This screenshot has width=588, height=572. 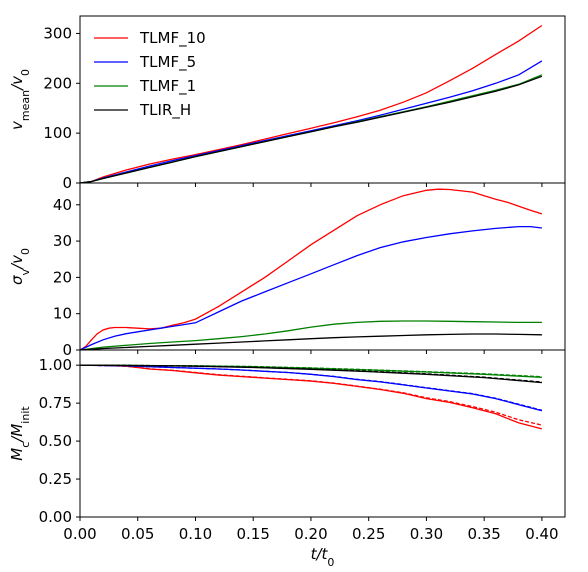 What do you see at coordinates (150, 74) in the screenshot?
I see `legend: TLMF_10 TLMF_5 TLMF_1 TLIR_H` at bounding box center [150, 74].